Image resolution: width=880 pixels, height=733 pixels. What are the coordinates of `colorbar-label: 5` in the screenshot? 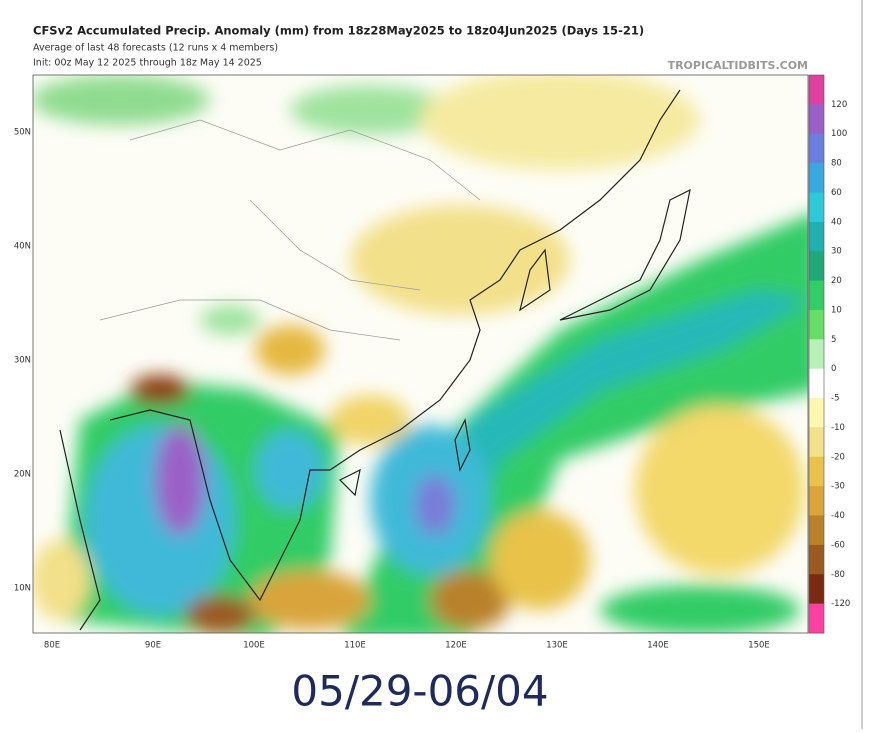 It's located at (833, 340).